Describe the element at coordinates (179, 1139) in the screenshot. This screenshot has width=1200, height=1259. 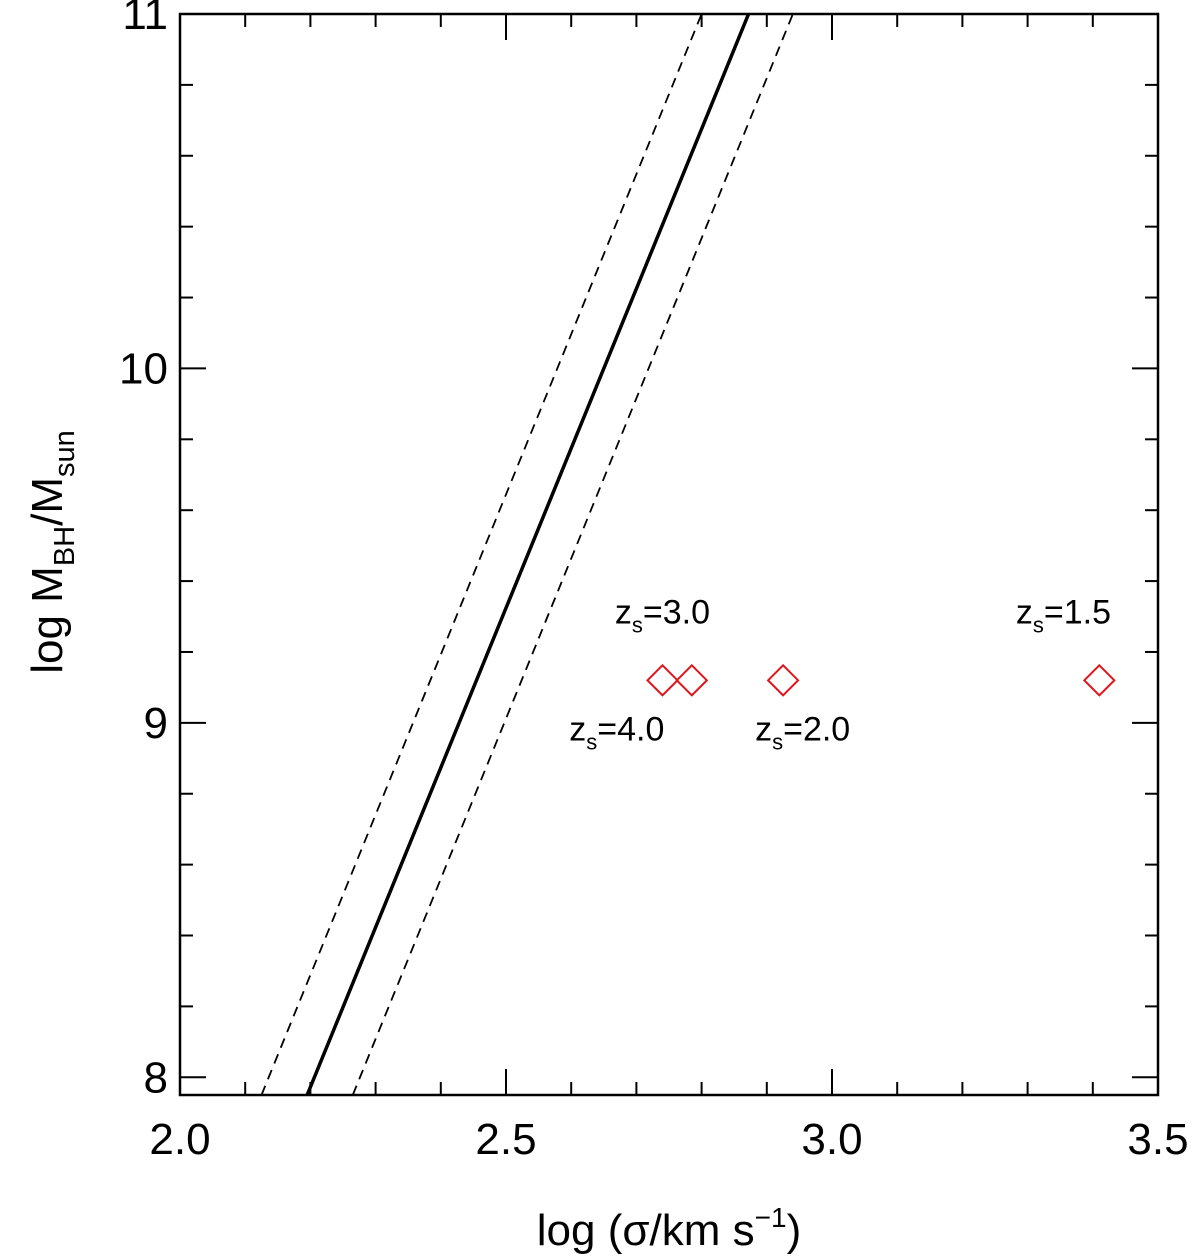
I see `x-tick-label: 2.0` at that location.